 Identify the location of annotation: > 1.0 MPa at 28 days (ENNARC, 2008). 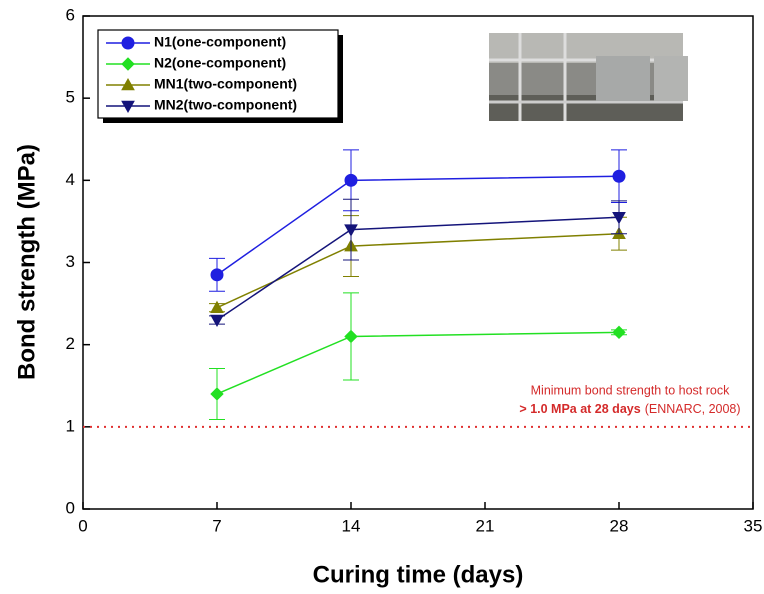
(629, 409).